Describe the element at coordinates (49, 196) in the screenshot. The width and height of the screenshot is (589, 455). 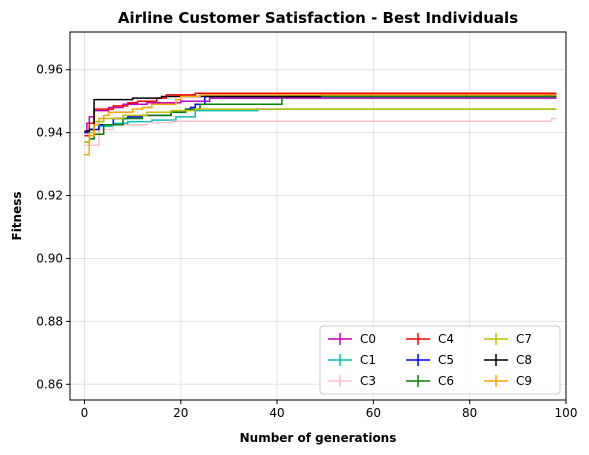
I see `y-tick-label: 0.92` at that location.